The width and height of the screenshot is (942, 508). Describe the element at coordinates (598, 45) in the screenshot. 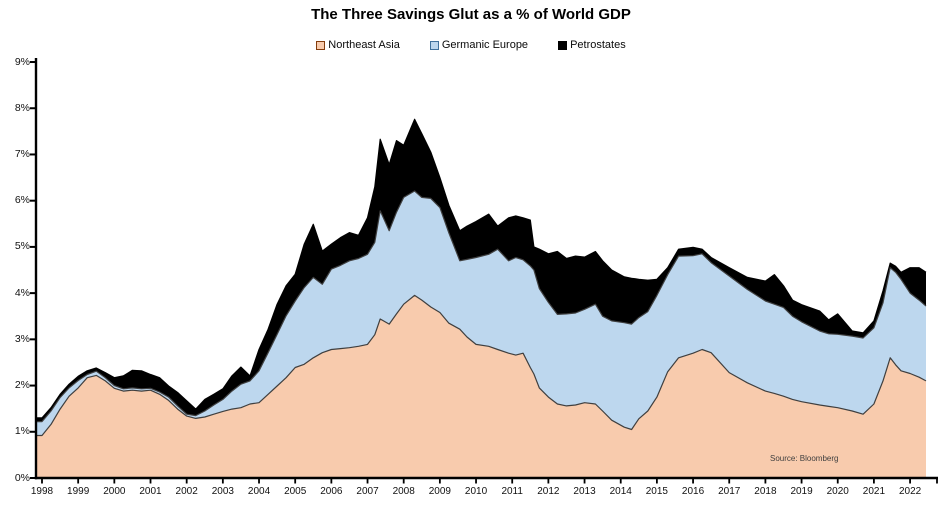

I see `legend-label-petrostates: Petrostates` at that location.